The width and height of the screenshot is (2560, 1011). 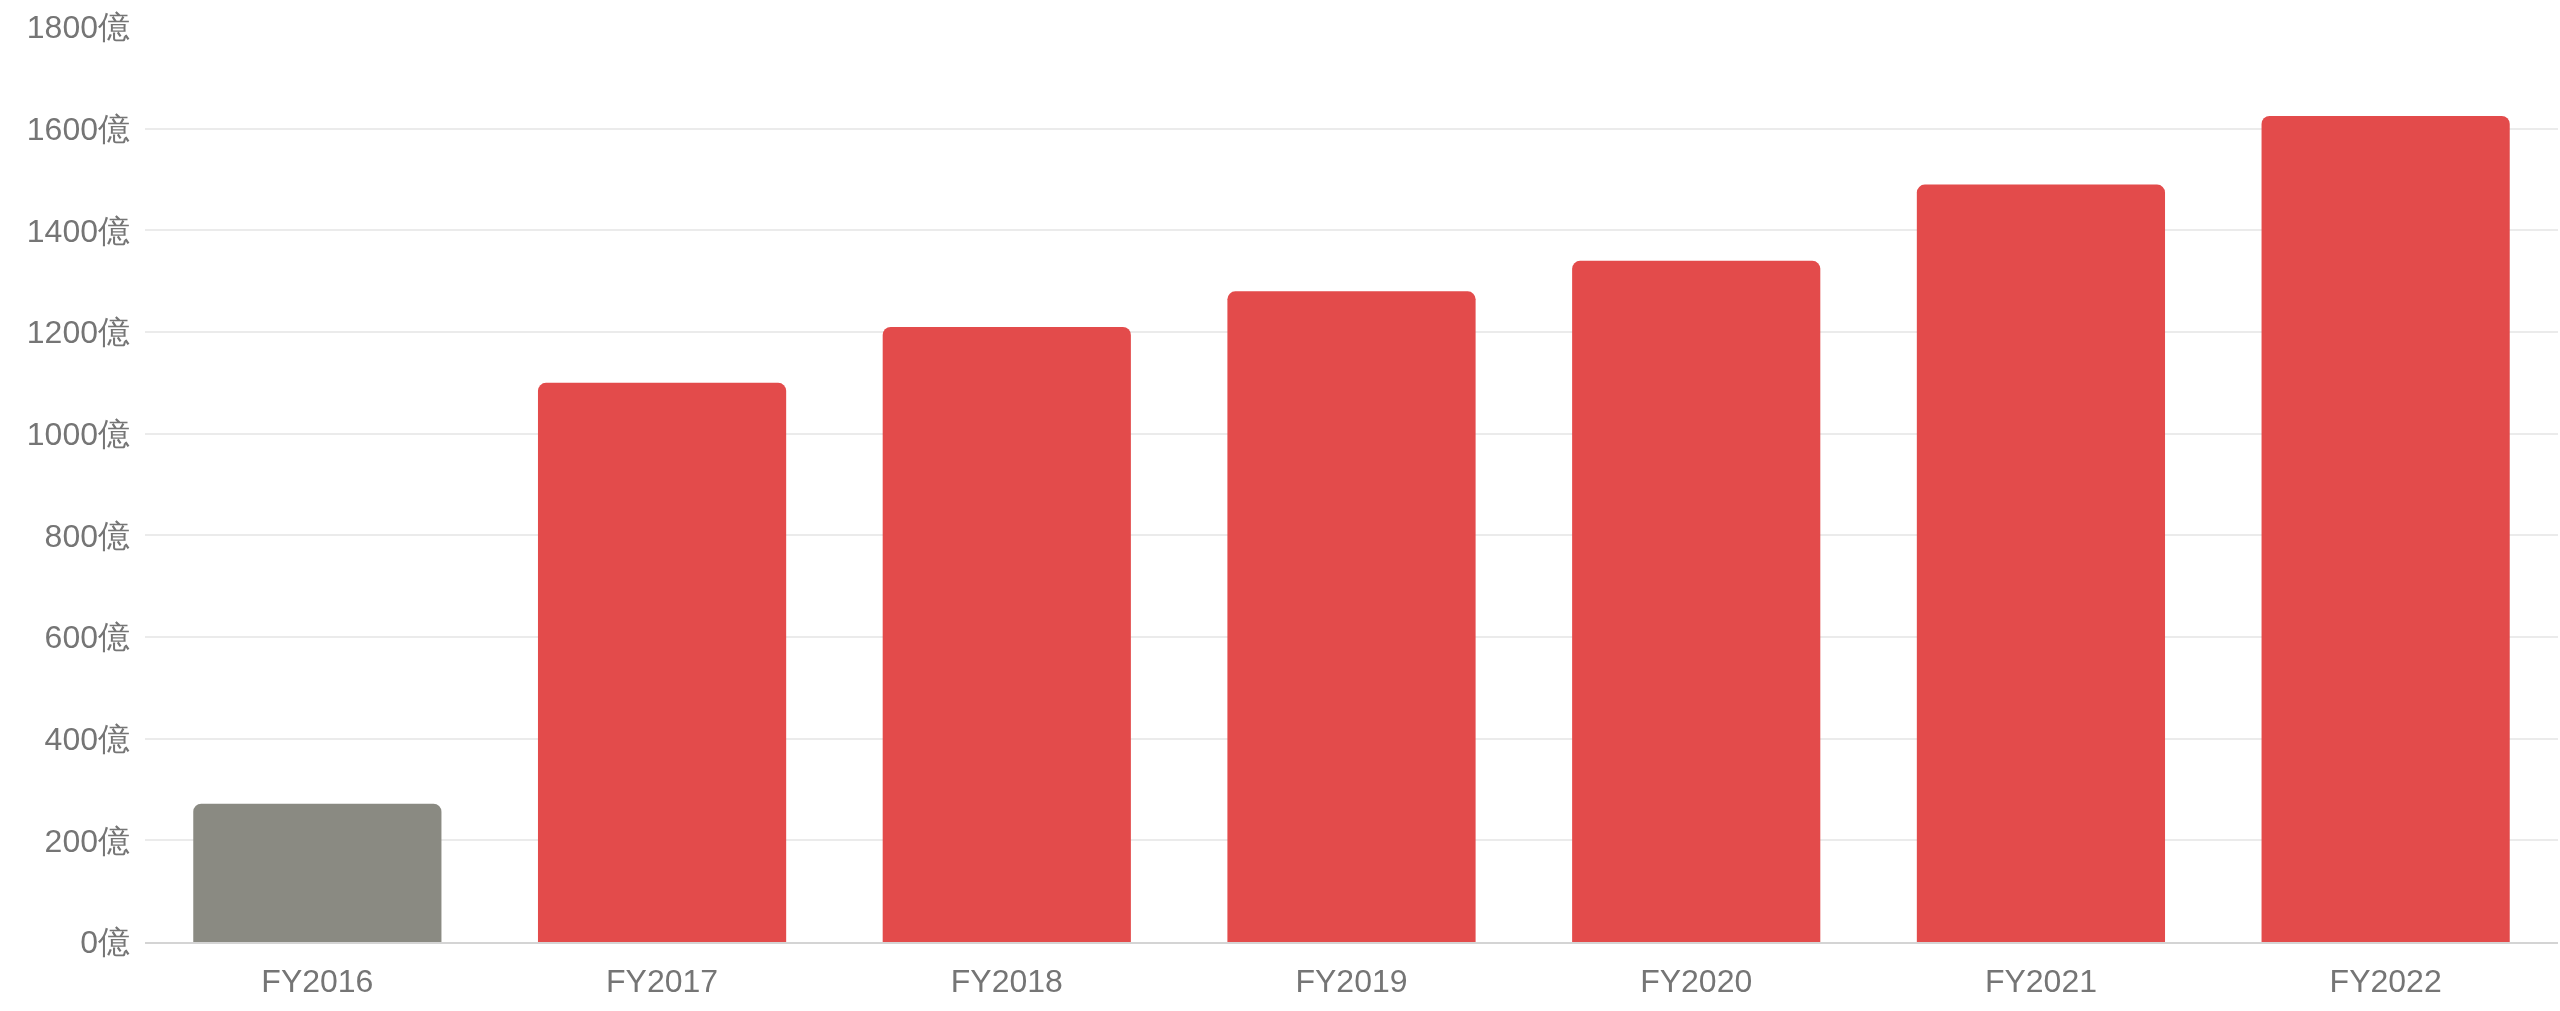 I want to click on y-tick-label: 400億, so click(x=87, y=738).